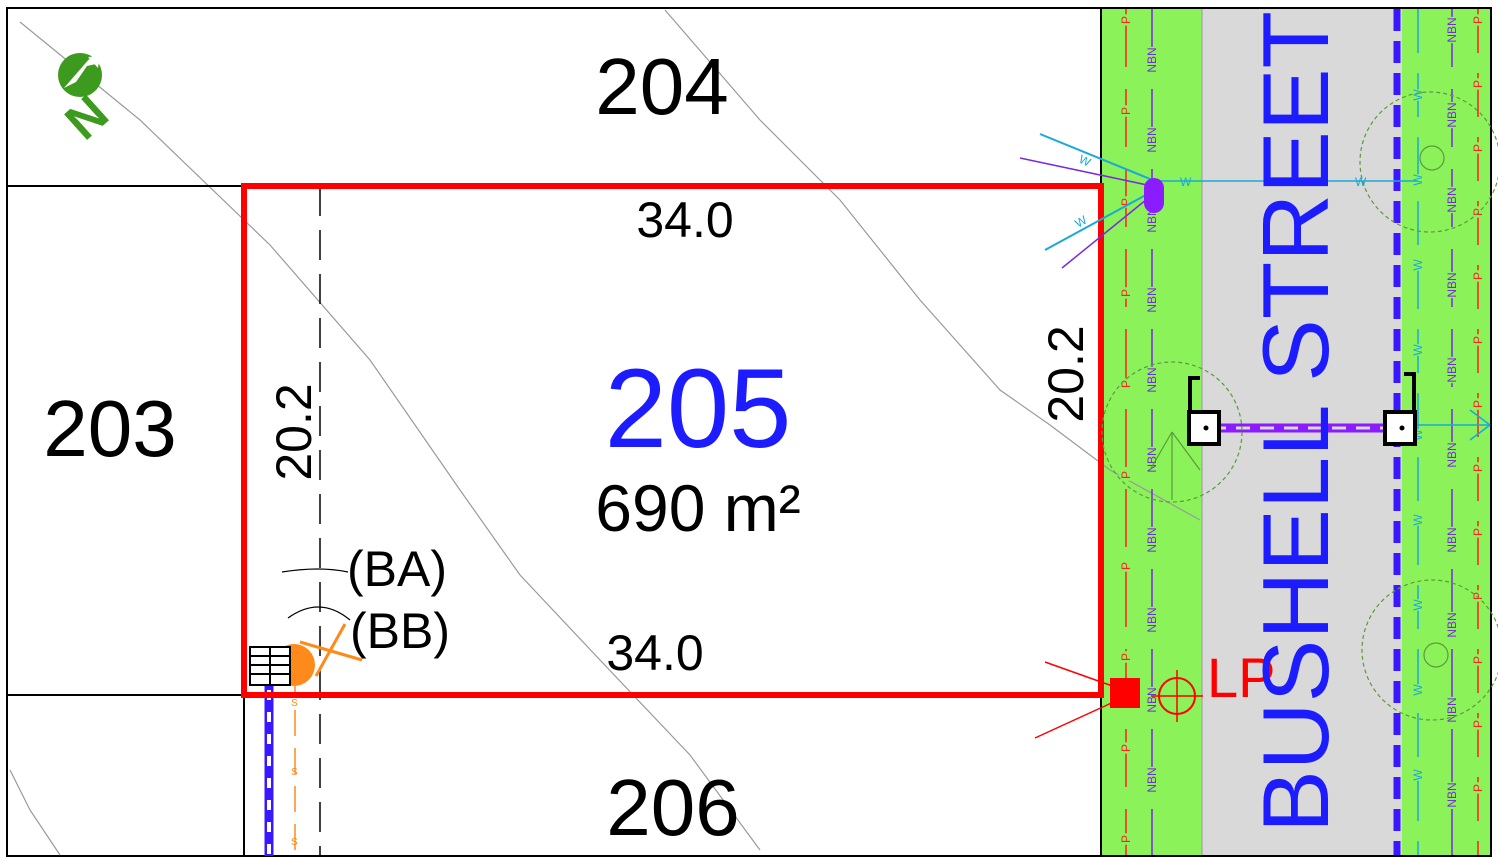 The image size is (1498, 858). What do you see at coordinates (1339, 409) in the screenshot?
I see `road-crossing-service` at bounding box center [1339, 409].